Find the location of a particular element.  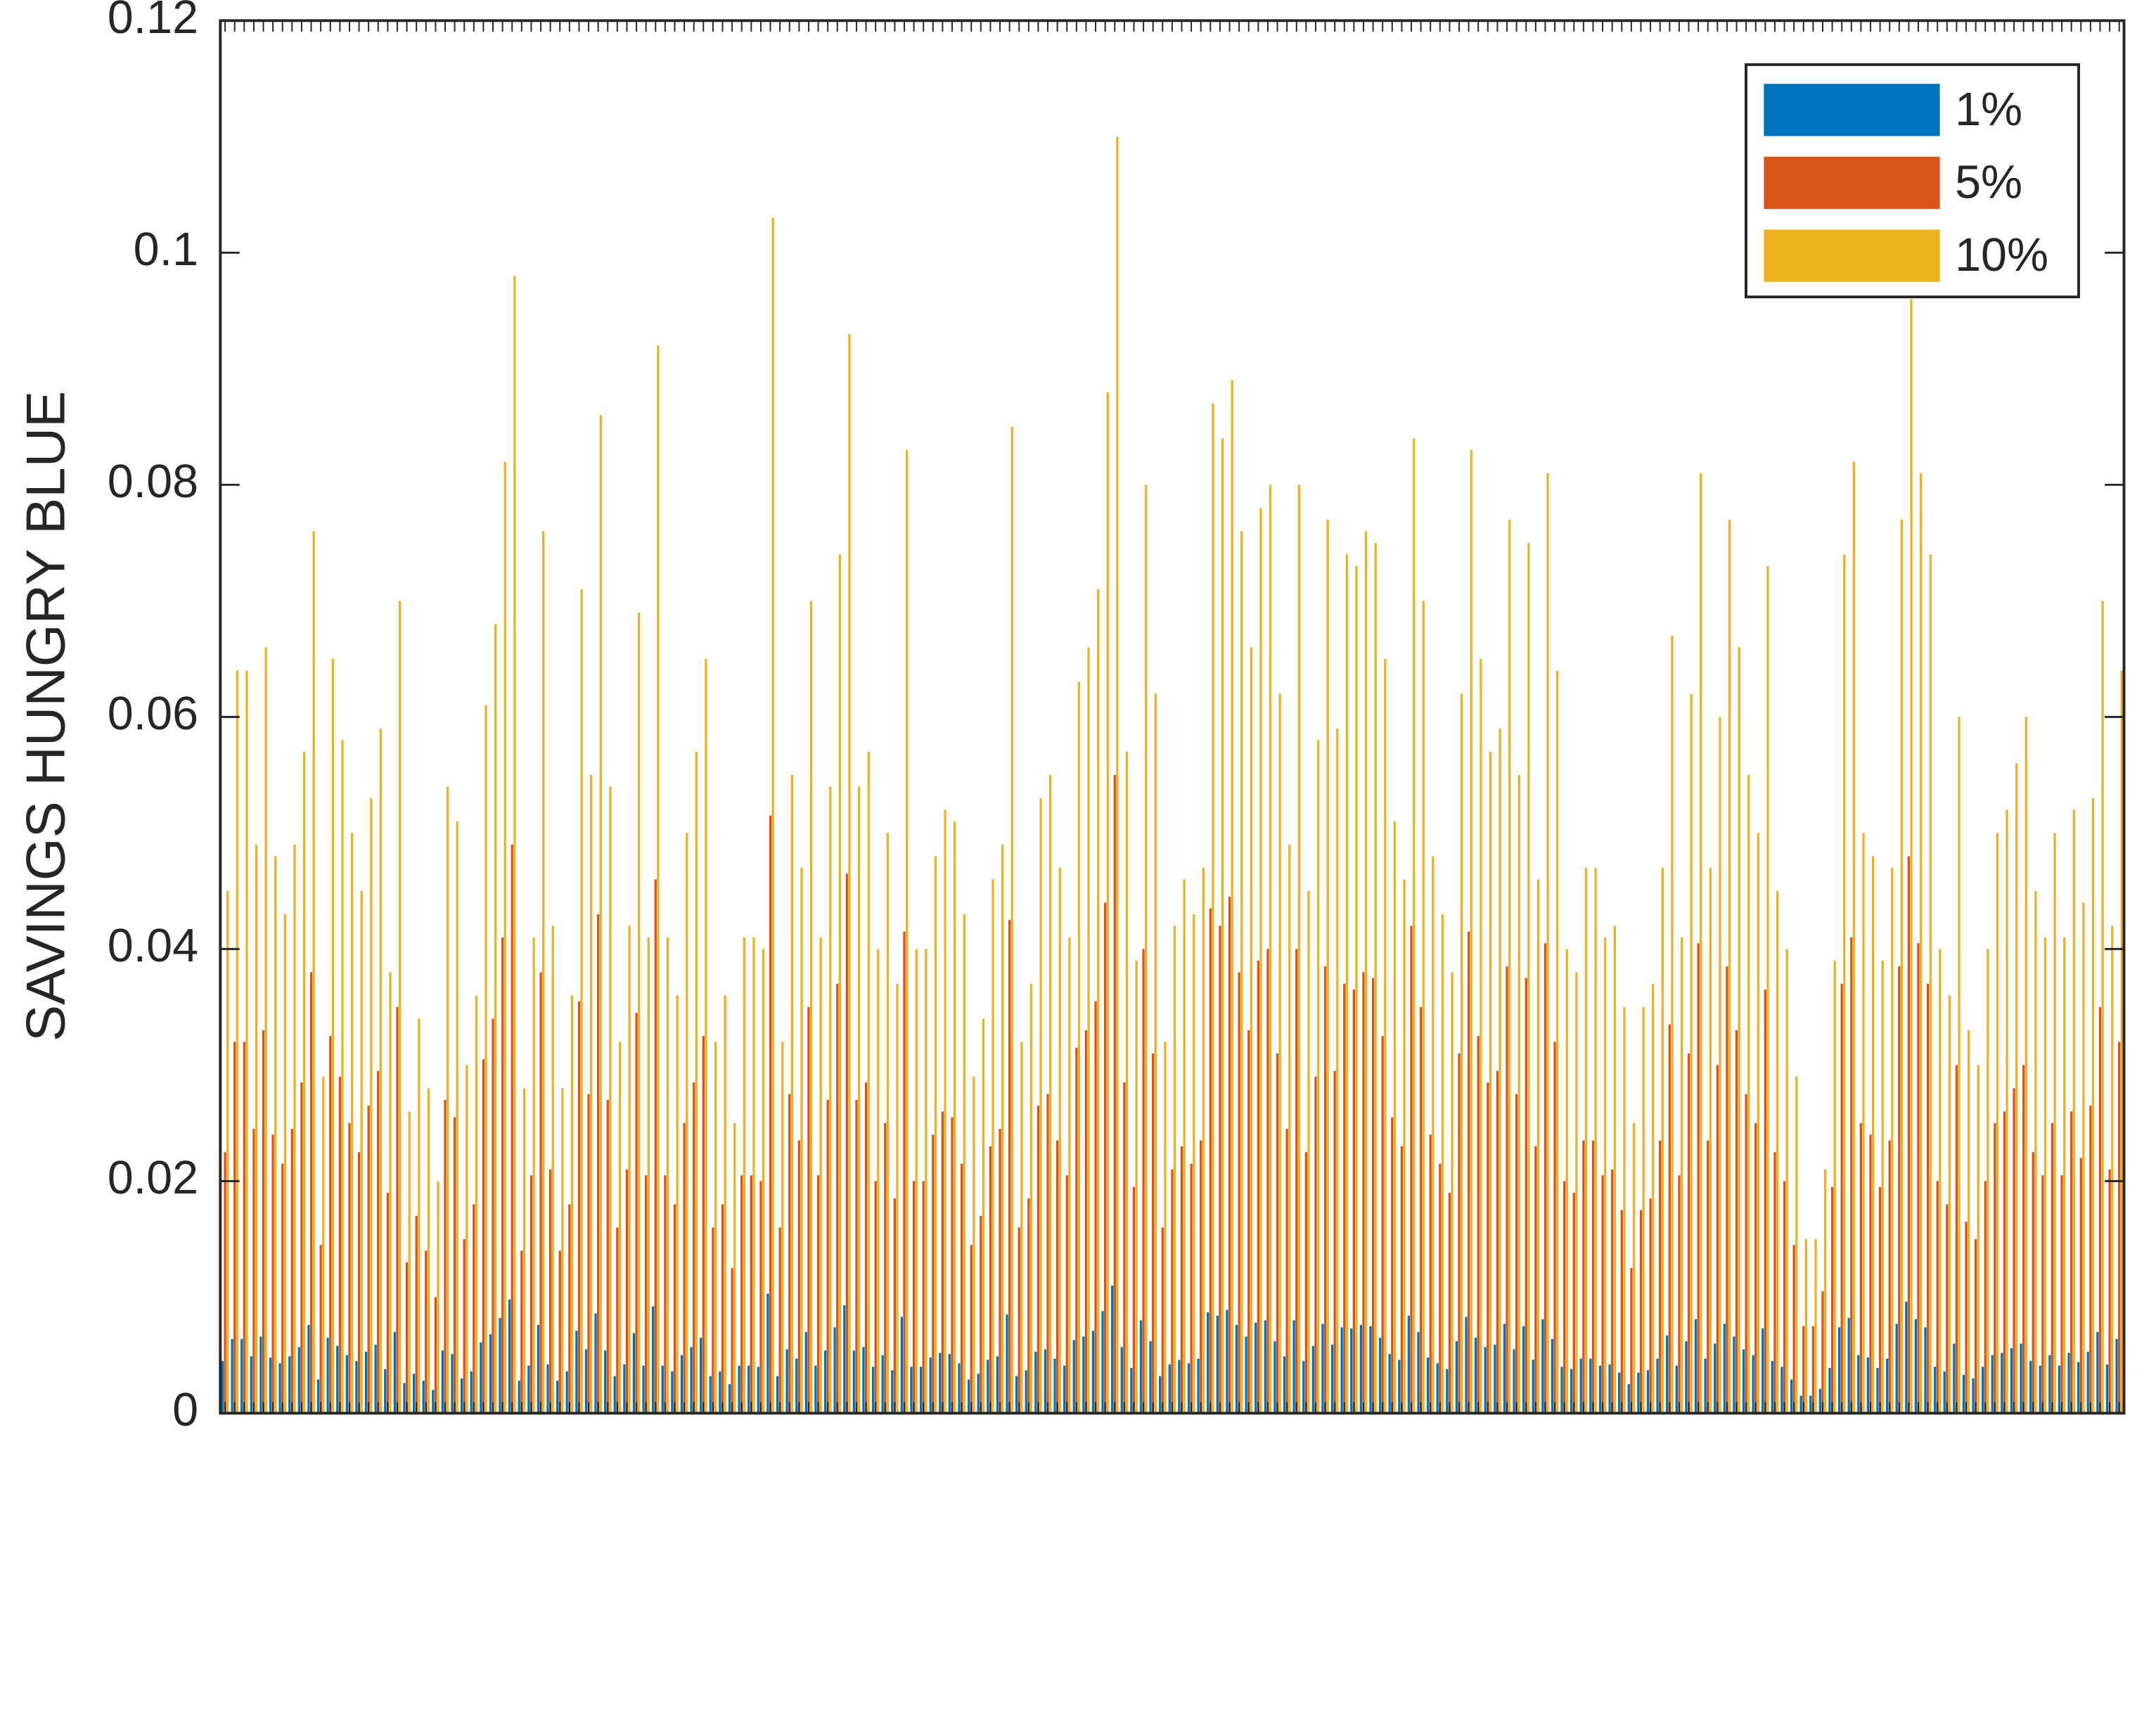

y-tick-label: 0.1 is located at coordinates (166, 250).